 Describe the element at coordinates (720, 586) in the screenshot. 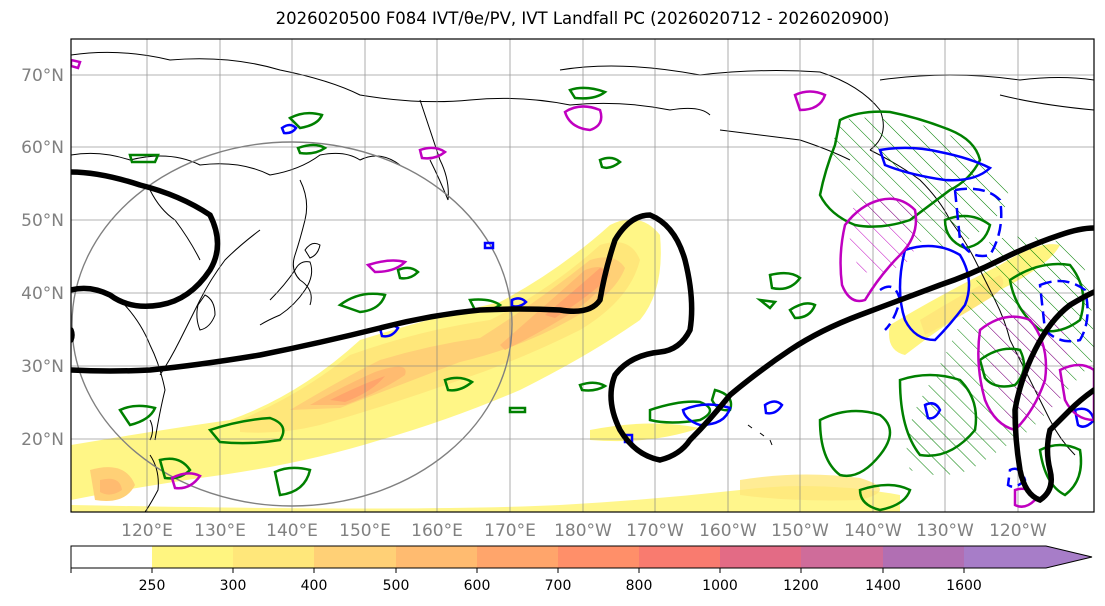

I see `colorbar-tick-1000: 1000` at that location.